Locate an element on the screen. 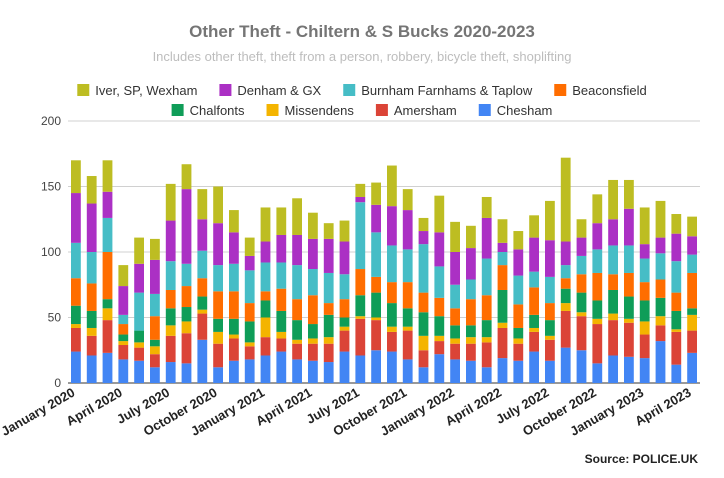 The image size is (724, 478). legend-label: Iver, SP, Wexham is located at coordinates (146, 90).